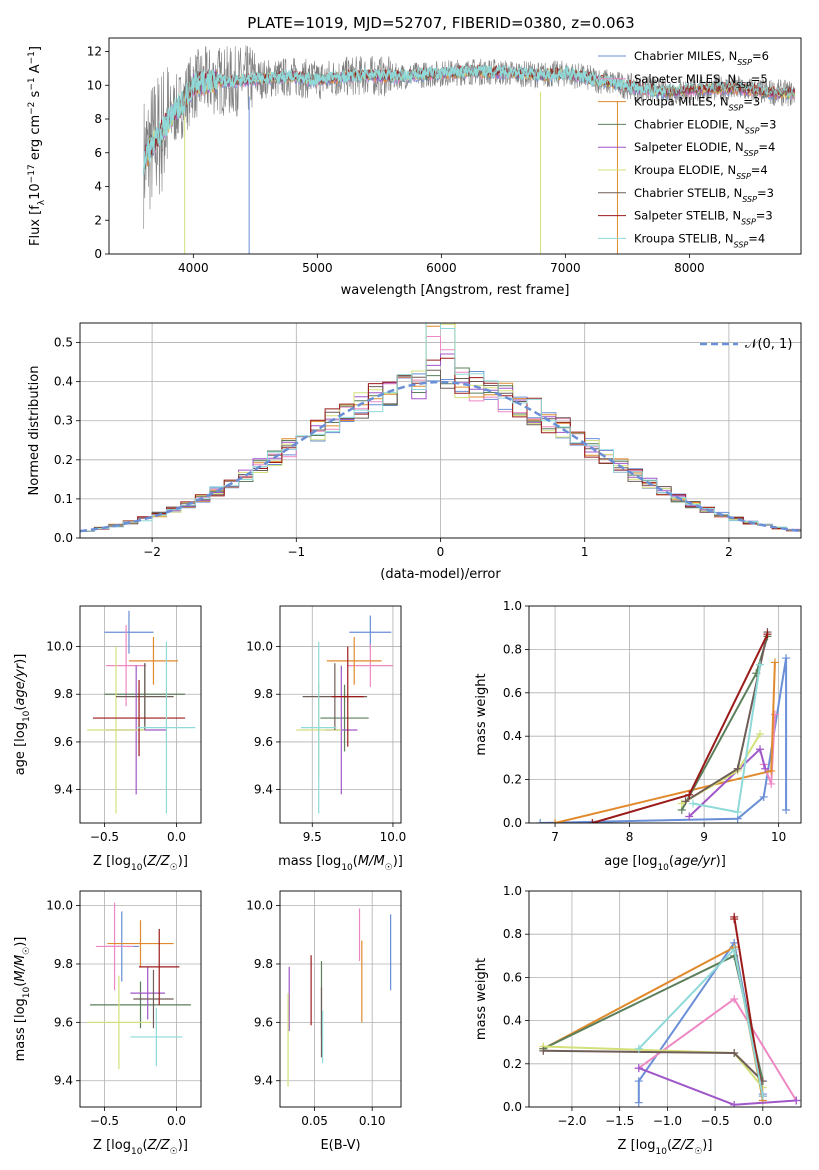 The width and height of the screenshot is (819, 1170). What do you see at coordinates (701, 58) in the screenshot?
I see `legend-entry: Chabrier MILES, NSSP=6` at bounding box center [701, 58].